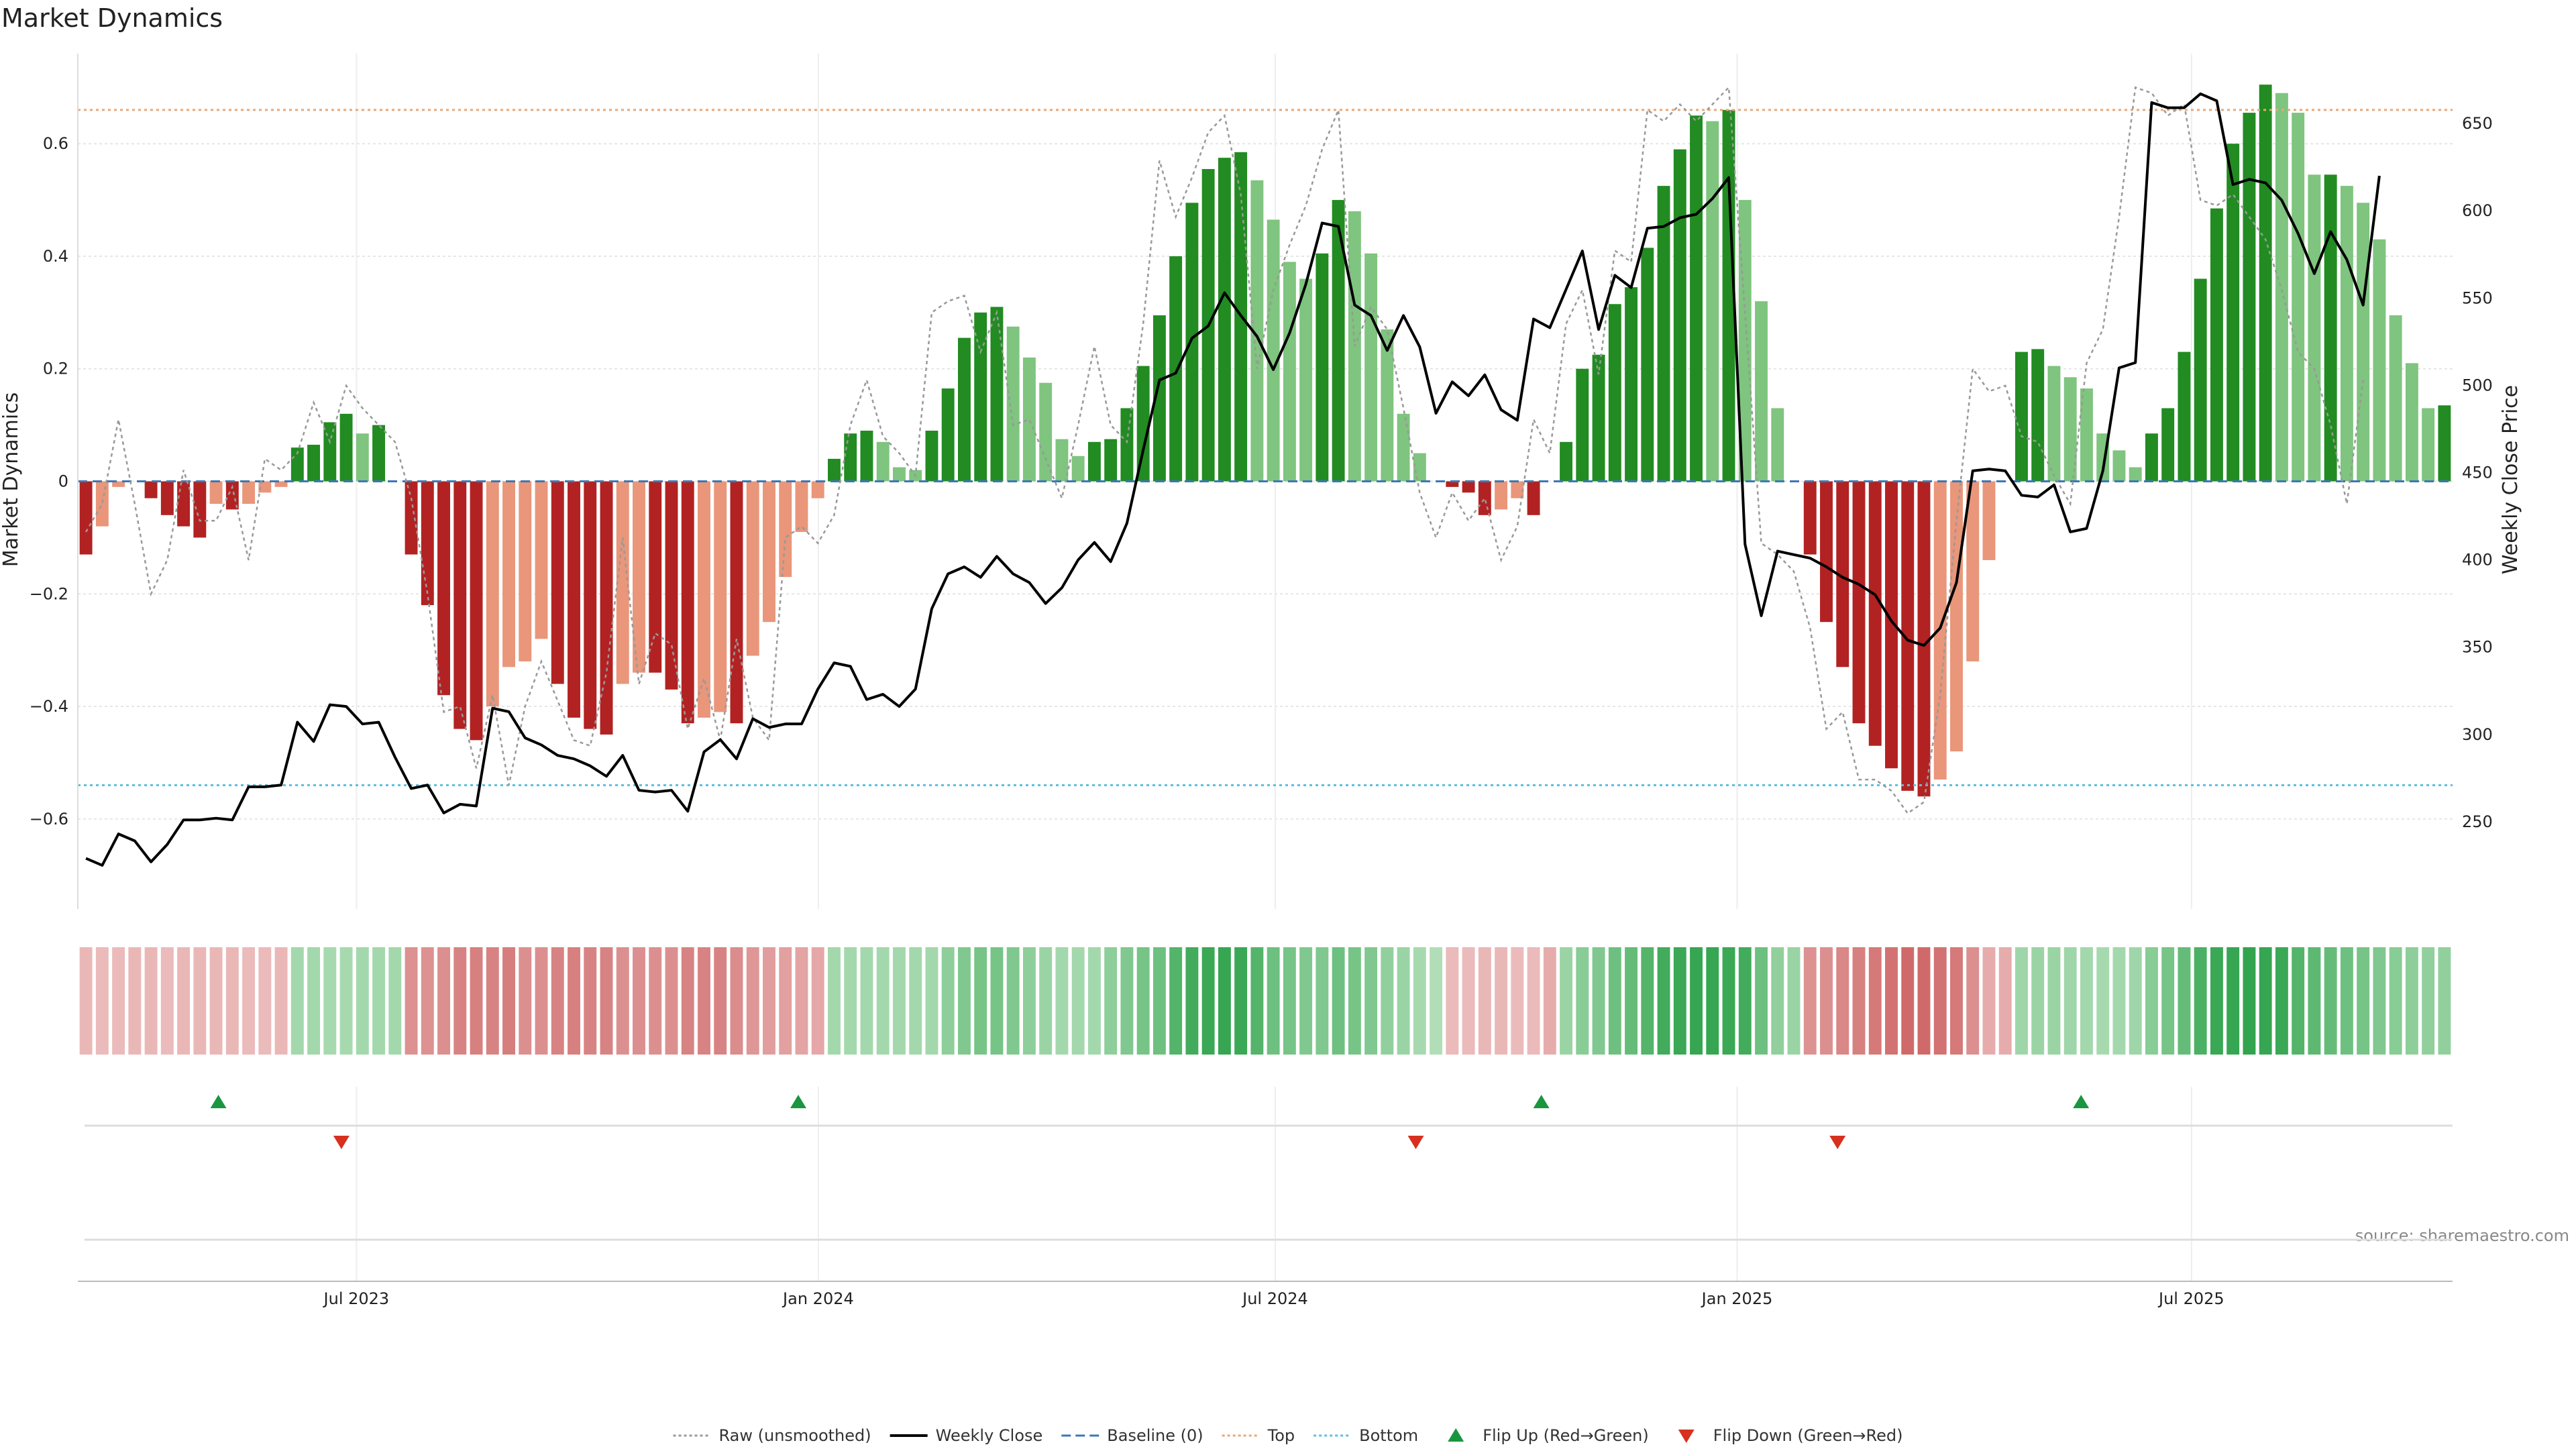 The height and width of the screenshot is (1449, 2576). I want to click on y-tick-label-left: −0.6, so click(49, 819).